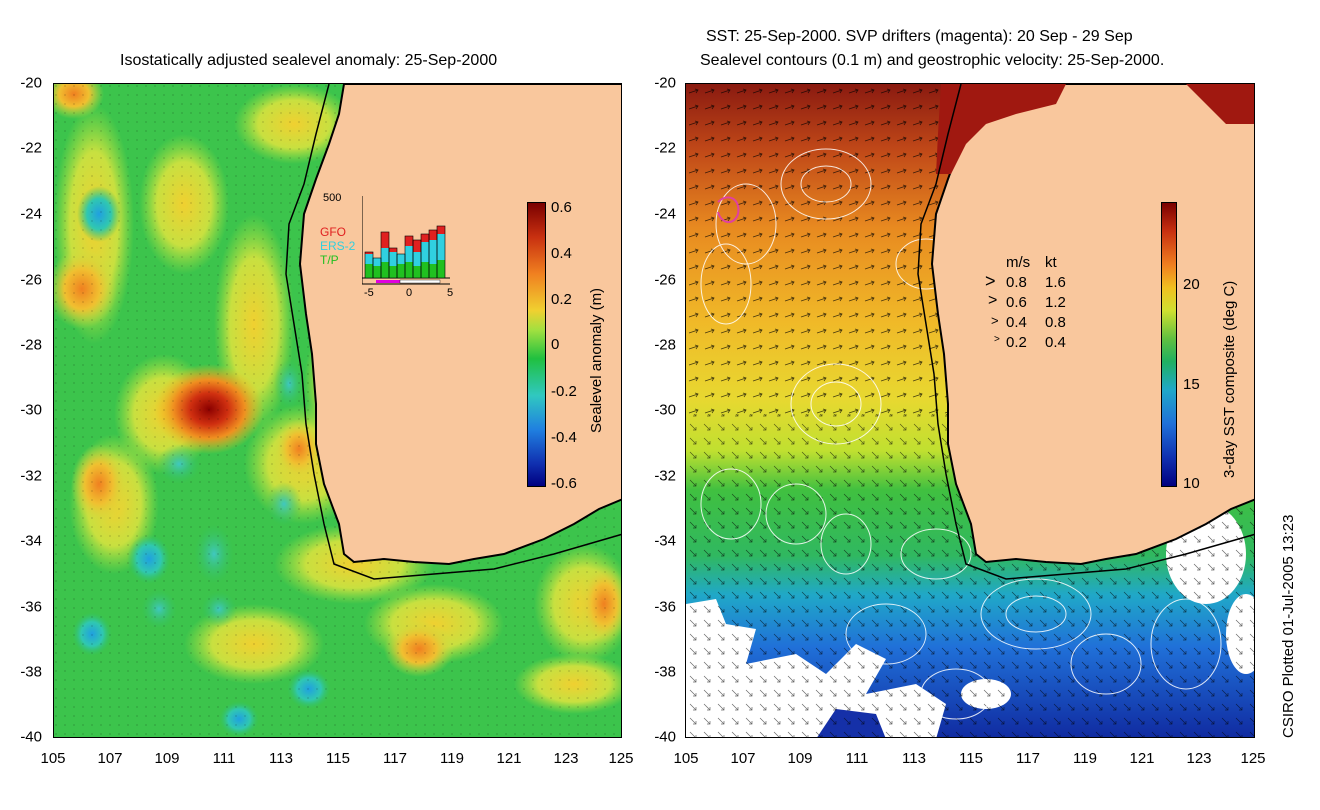 This screenshot has height=810, width=1320. What do you see at coordinates (1288, 626) in the screenshot?
I see `plot-credit: CSIRO Plotted 01-Jul-2005 13:23` at bounding box center [1288, 626].